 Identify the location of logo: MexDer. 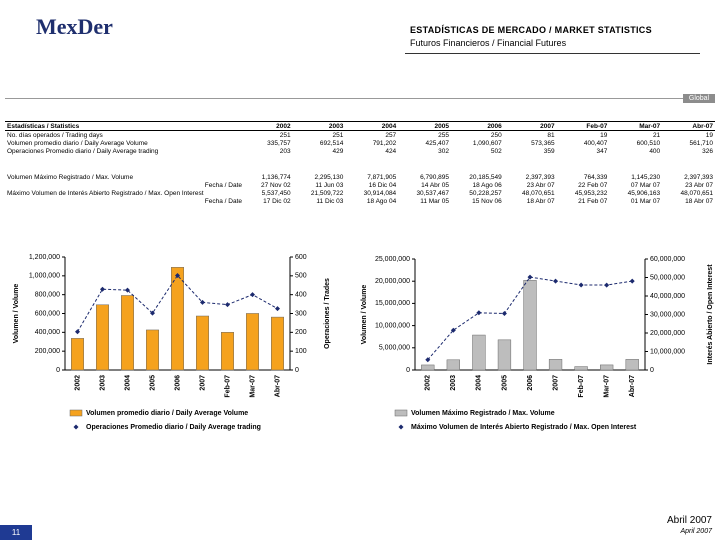
(74, 26).